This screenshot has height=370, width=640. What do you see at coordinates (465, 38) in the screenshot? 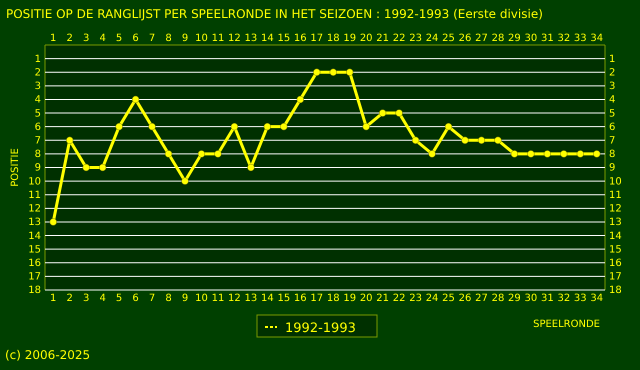
I see `x-tick-label: 26` at bounding box center [465, 38].